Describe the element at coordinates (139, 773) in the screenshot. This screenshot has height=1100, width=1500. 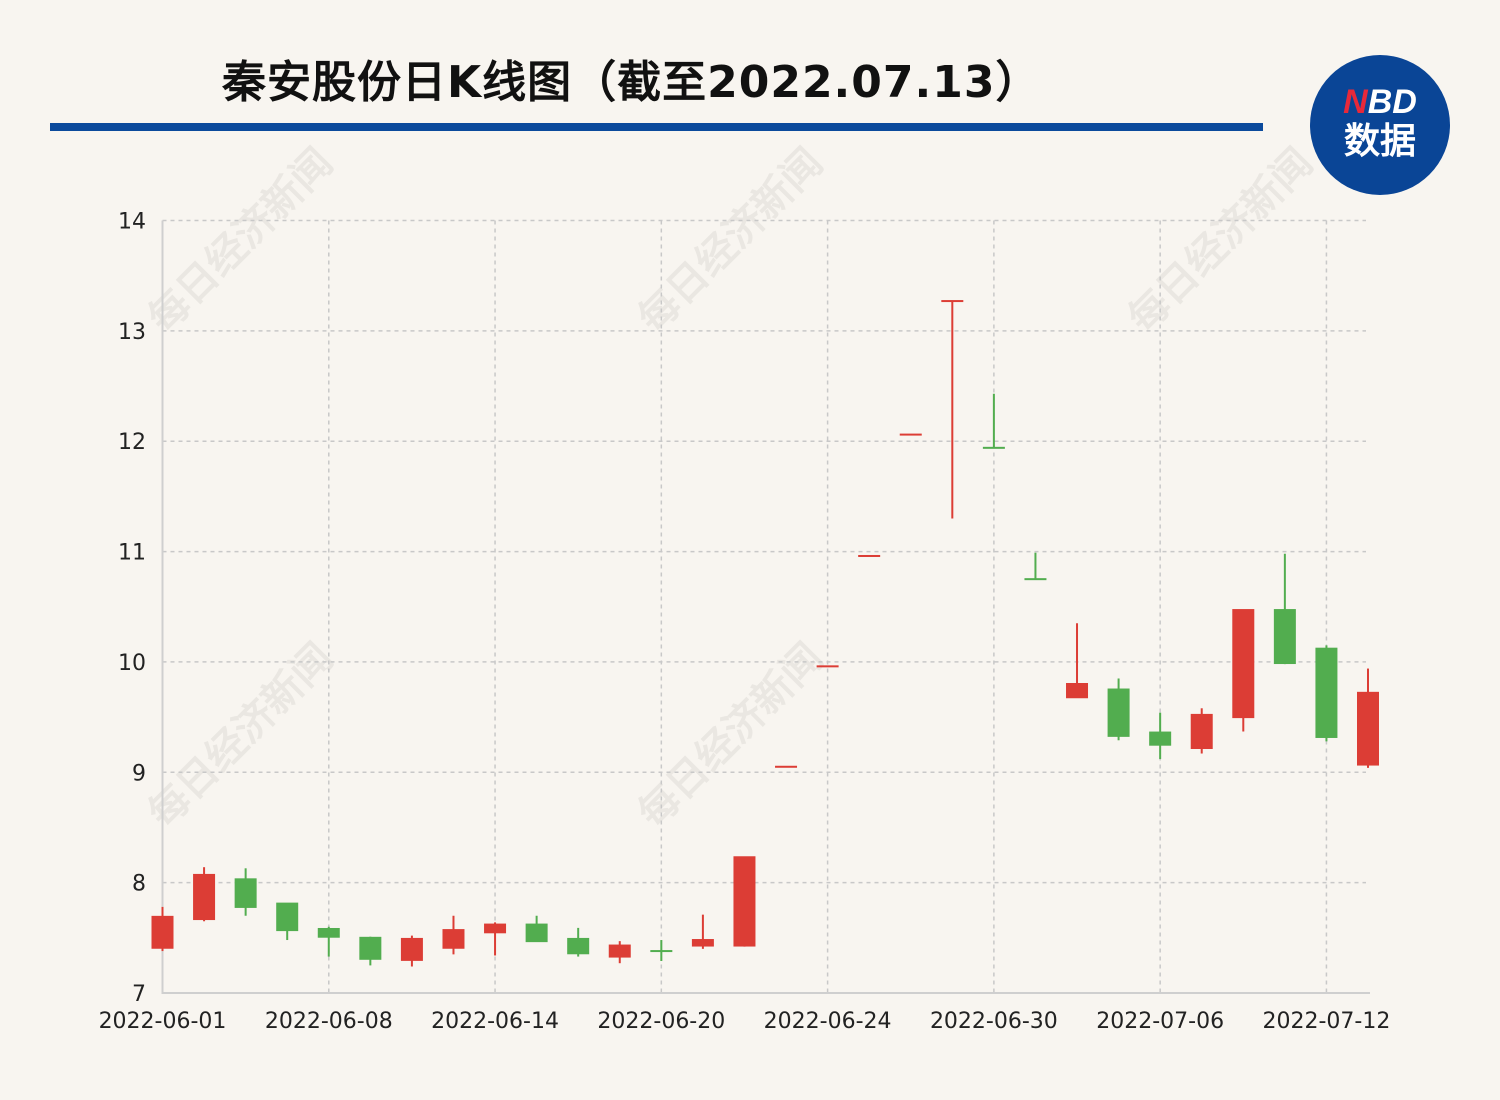
I see `y-tick-label: 9` at that location.